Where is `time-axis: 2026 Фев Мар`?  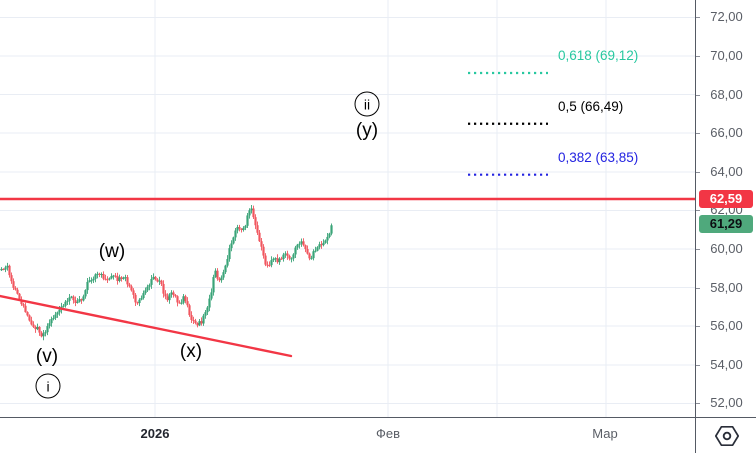 time-axis: 2026 Фев Мар is located at coordinates (347, 435).